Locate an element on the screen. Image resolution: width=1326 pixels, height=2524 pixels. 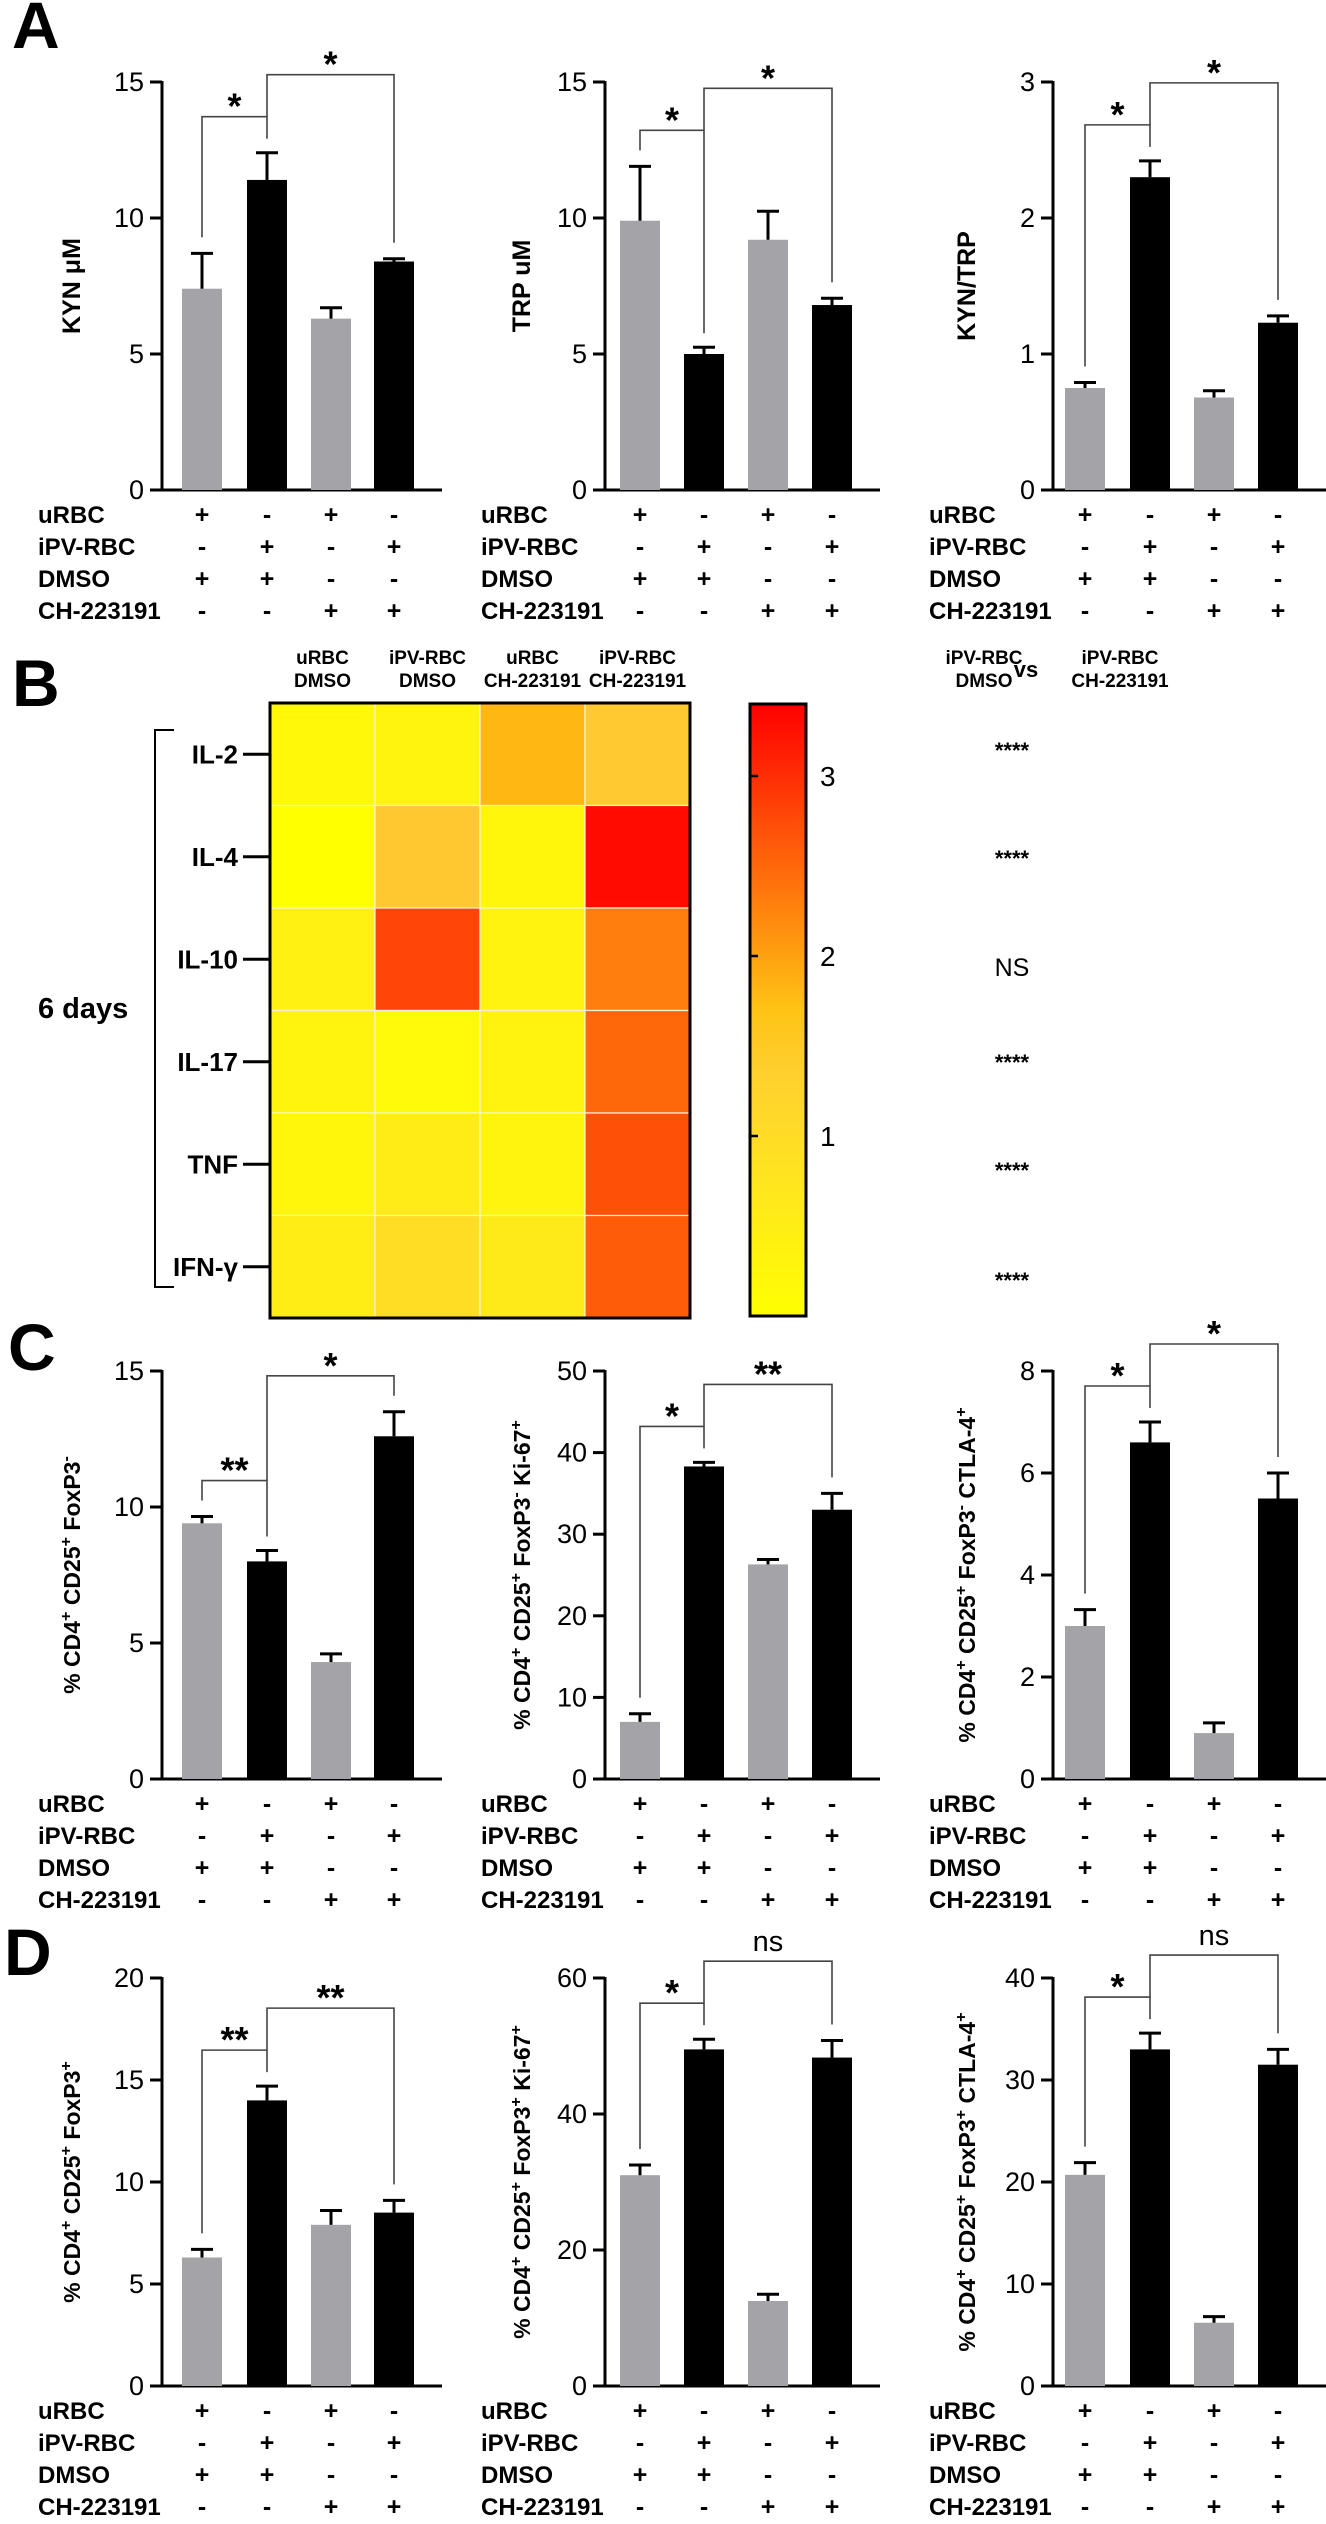
y-tick-label: 0 is located at coordinates (136, 490).